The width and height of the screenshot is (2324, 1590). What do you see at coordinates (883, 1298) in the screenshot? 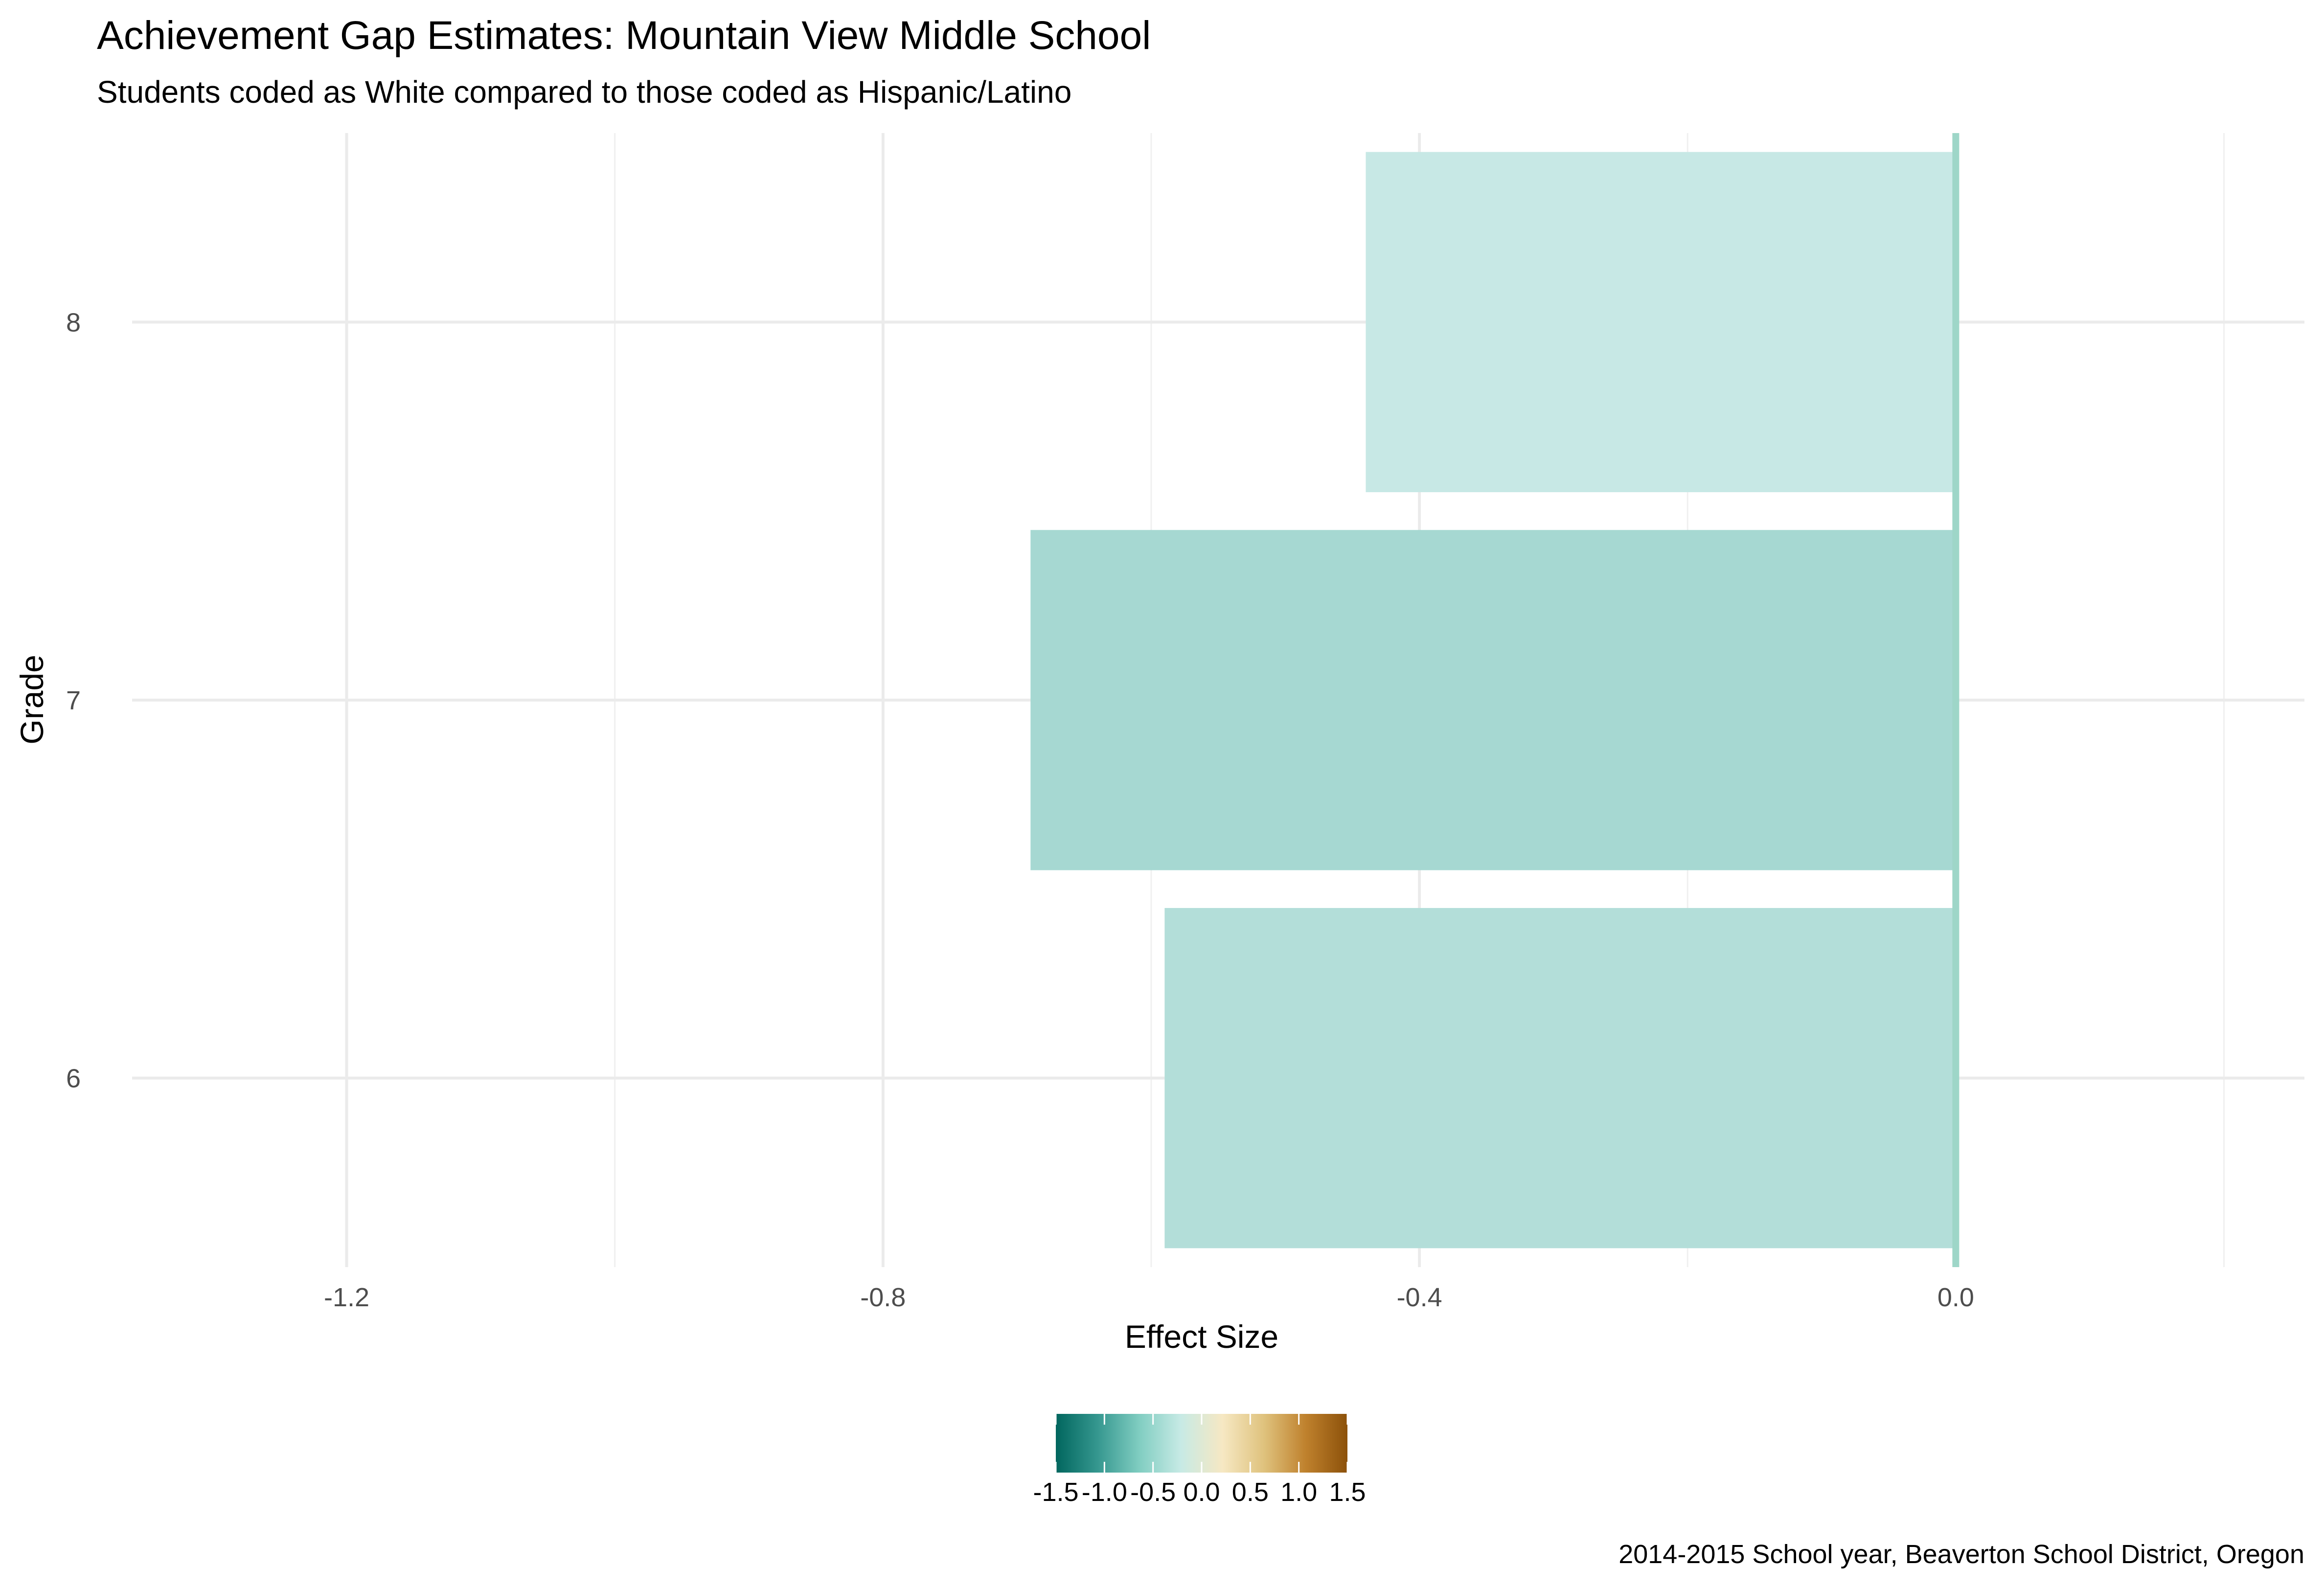
I see `x-tick-label: -0.8` at bounding box center [883, 1298].